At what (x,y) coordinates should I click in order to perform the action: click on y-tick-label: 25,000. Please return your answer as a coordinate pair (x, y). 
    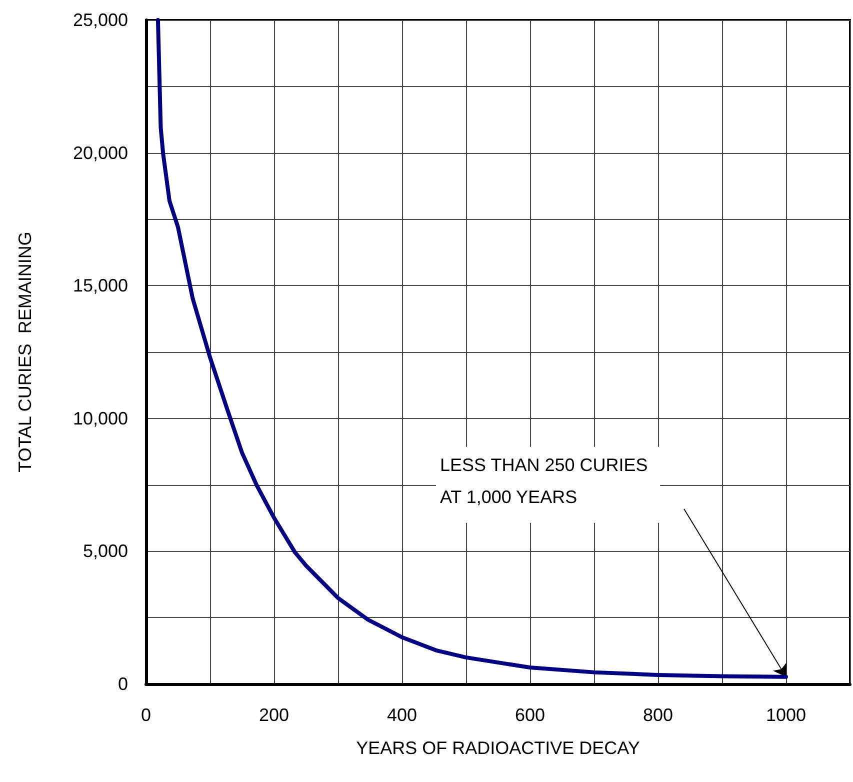
    Looking at the image, I should click on (100, 20).